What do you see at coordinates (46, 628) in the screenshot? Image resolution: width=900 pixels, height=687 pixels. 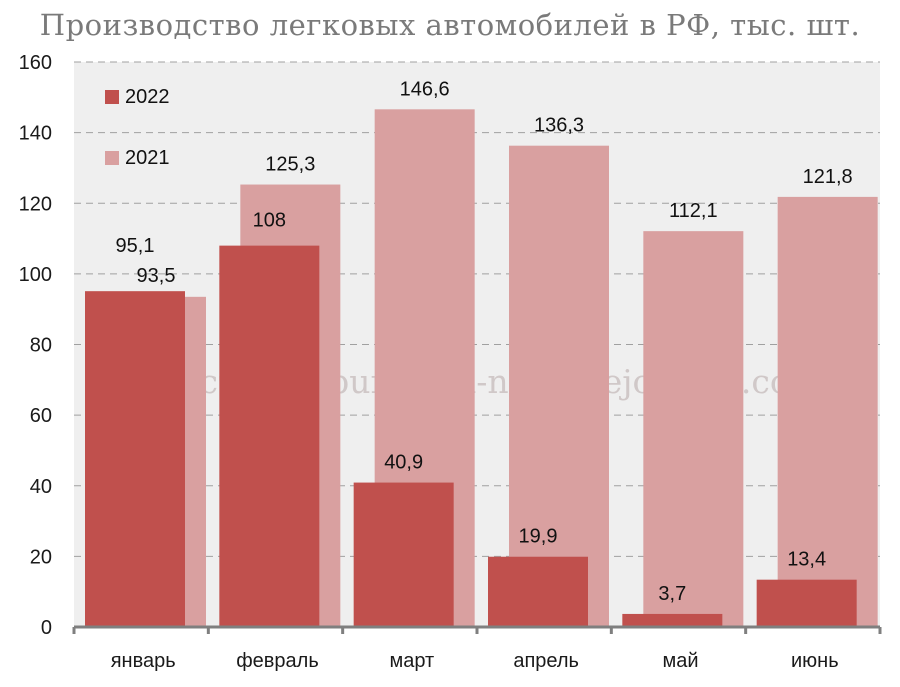 I see `y-tick-label: 0` at bounding box center [46, 628].